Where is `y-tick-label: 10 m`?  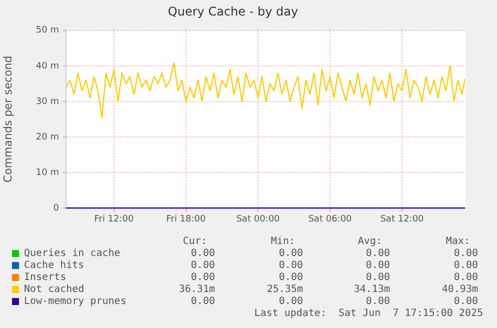
y-tick-label: 10 m is located at coordinates (47, 173).